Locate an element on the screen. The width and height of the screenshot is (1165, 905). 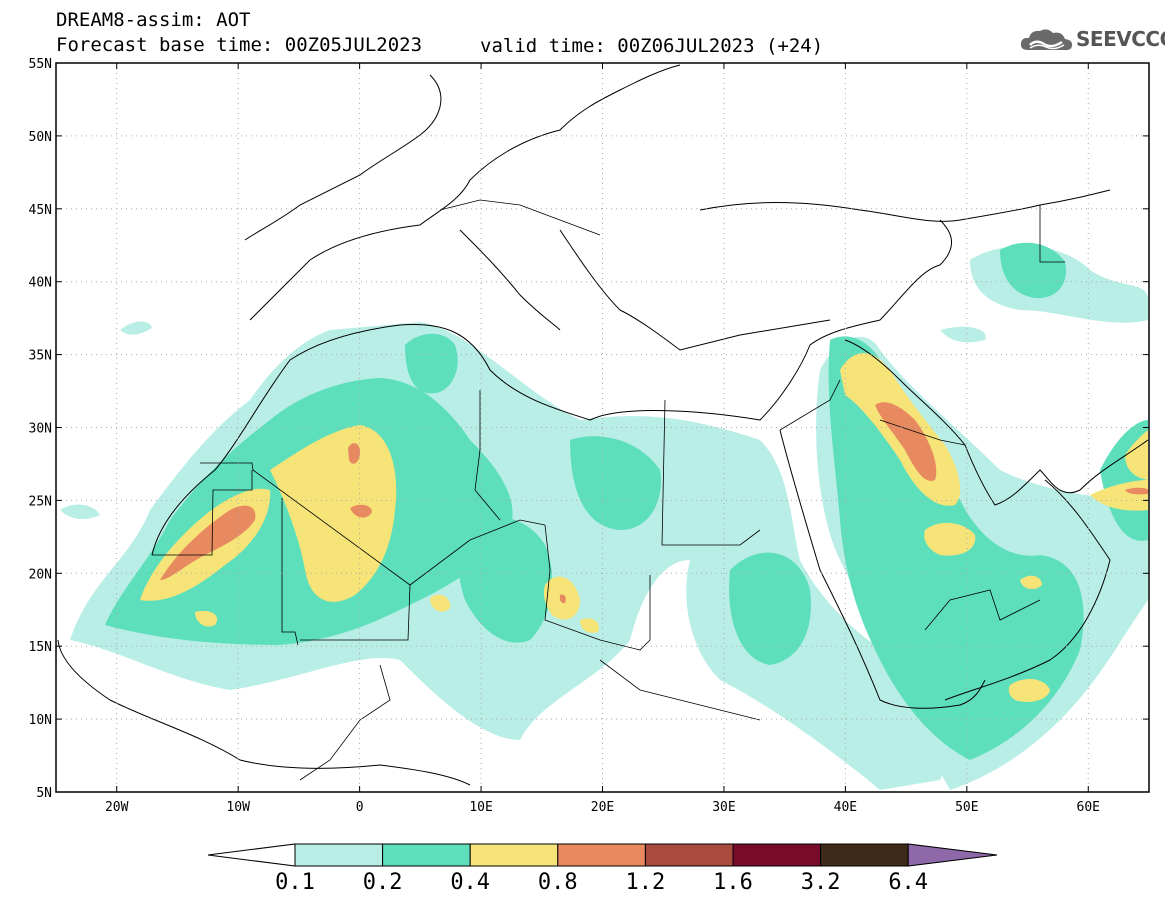
colorbar-level-label: 1.2 is located at coordinates (645, 882).